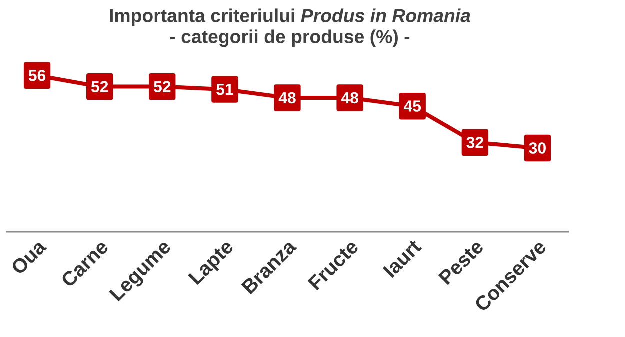  I want to click on data-label: 51, so click(225, 90).